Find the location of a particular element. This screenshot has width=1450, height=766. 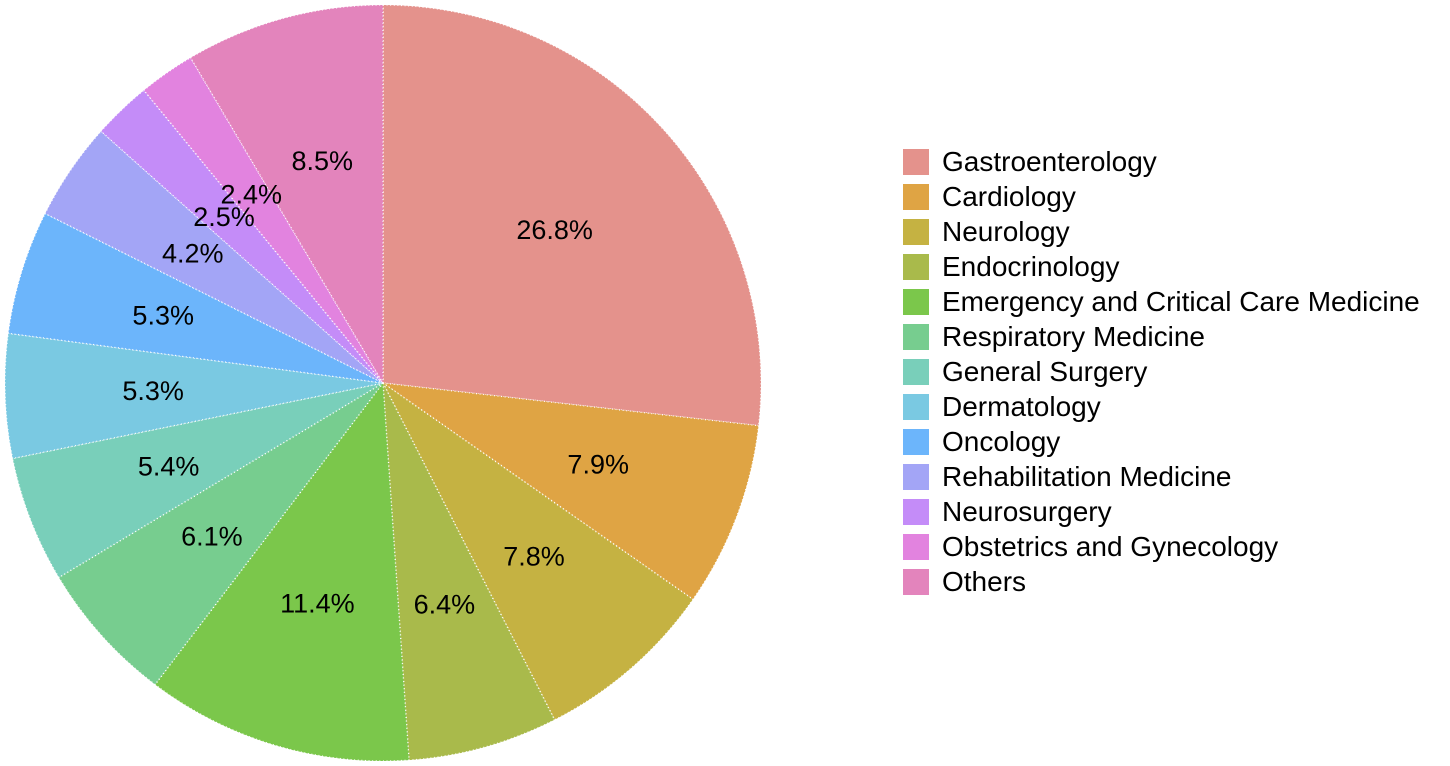

pie-slice-neurology is located at coordinates (538, 551).